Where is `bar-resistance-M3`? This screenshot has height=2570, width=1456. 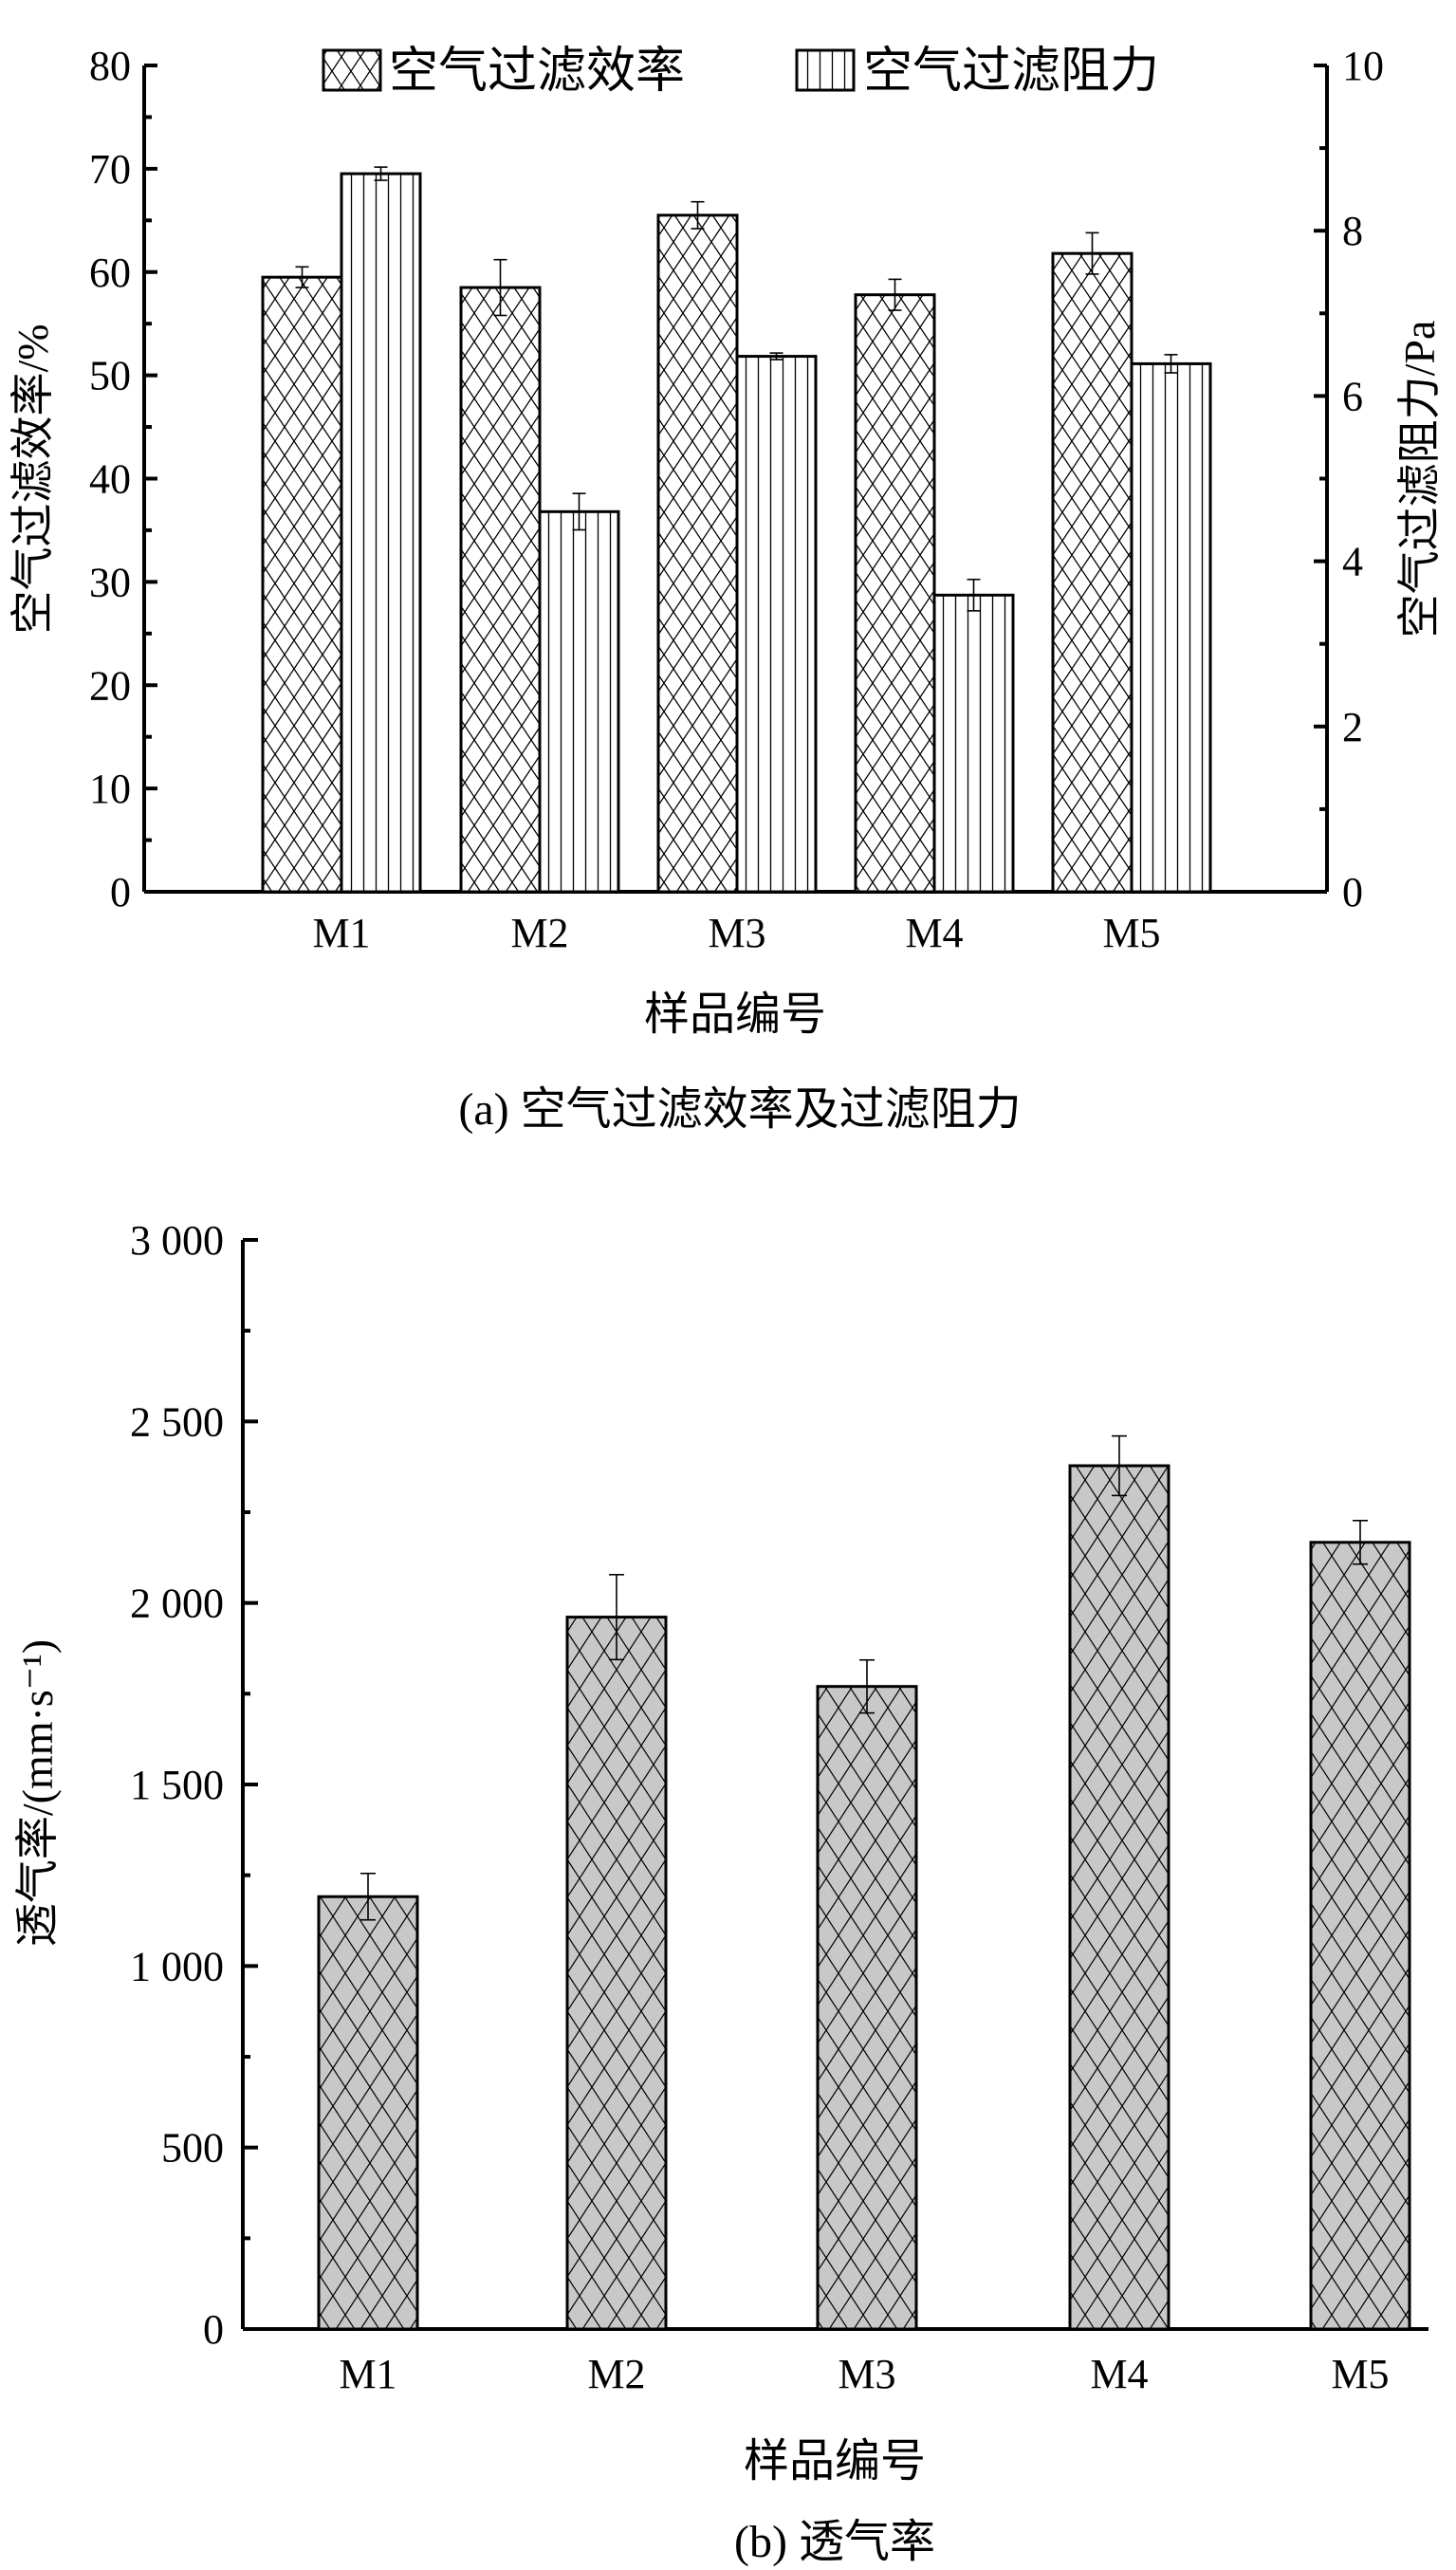
bar-resistance-M3 is located at coordinates (776, 624).